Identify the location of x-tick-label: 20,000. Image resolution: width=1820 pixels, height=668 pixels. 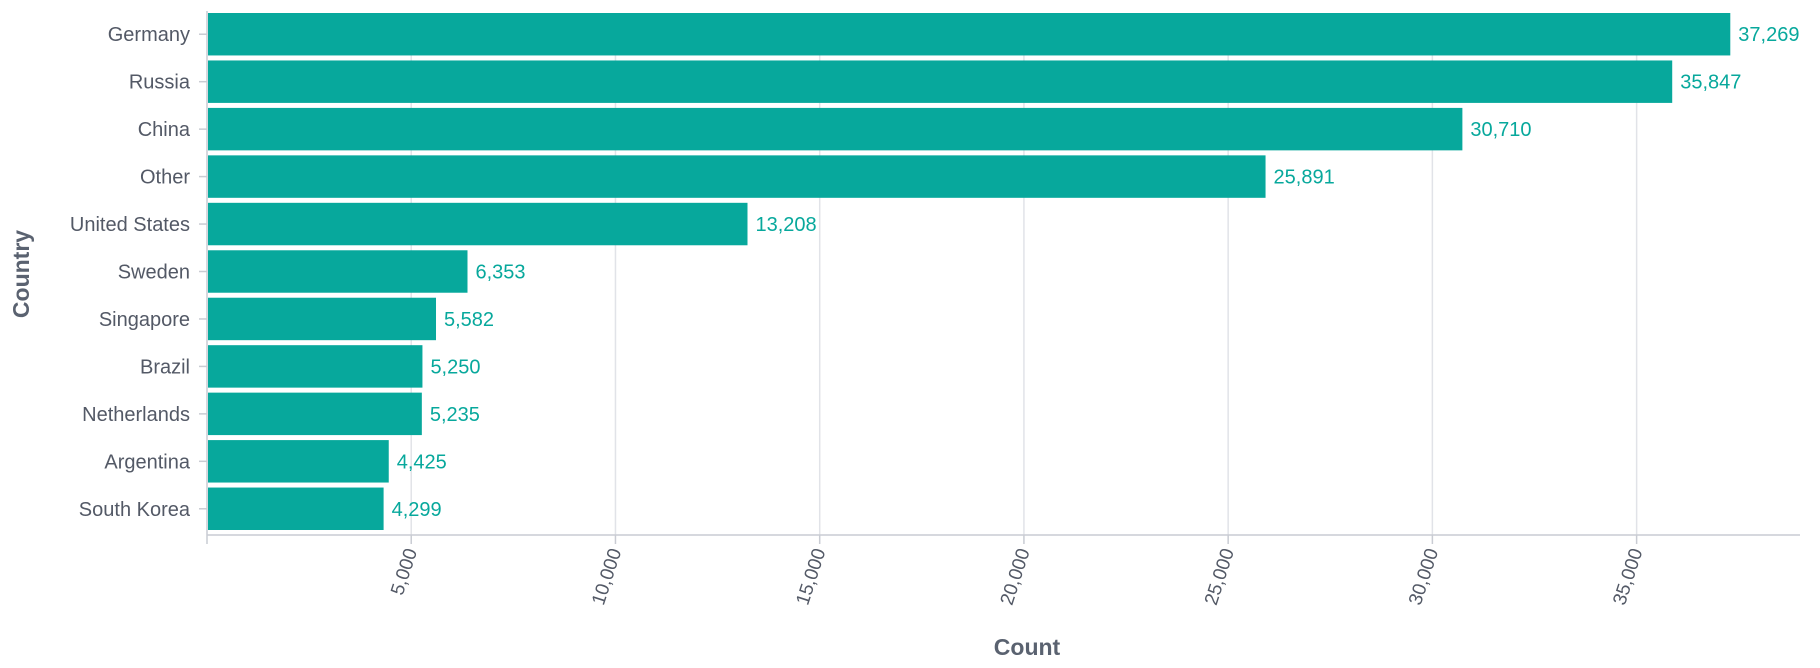
(1016, 577).